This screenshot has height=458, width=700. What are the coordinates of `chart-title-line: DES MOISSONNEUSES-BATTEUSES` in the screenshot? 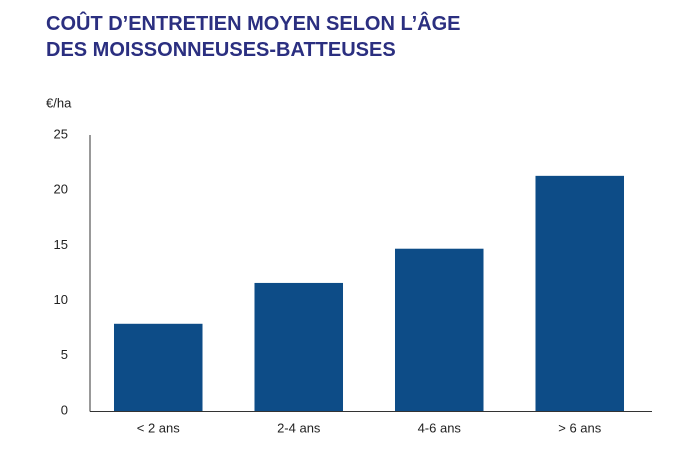 It's located at (221, 50).